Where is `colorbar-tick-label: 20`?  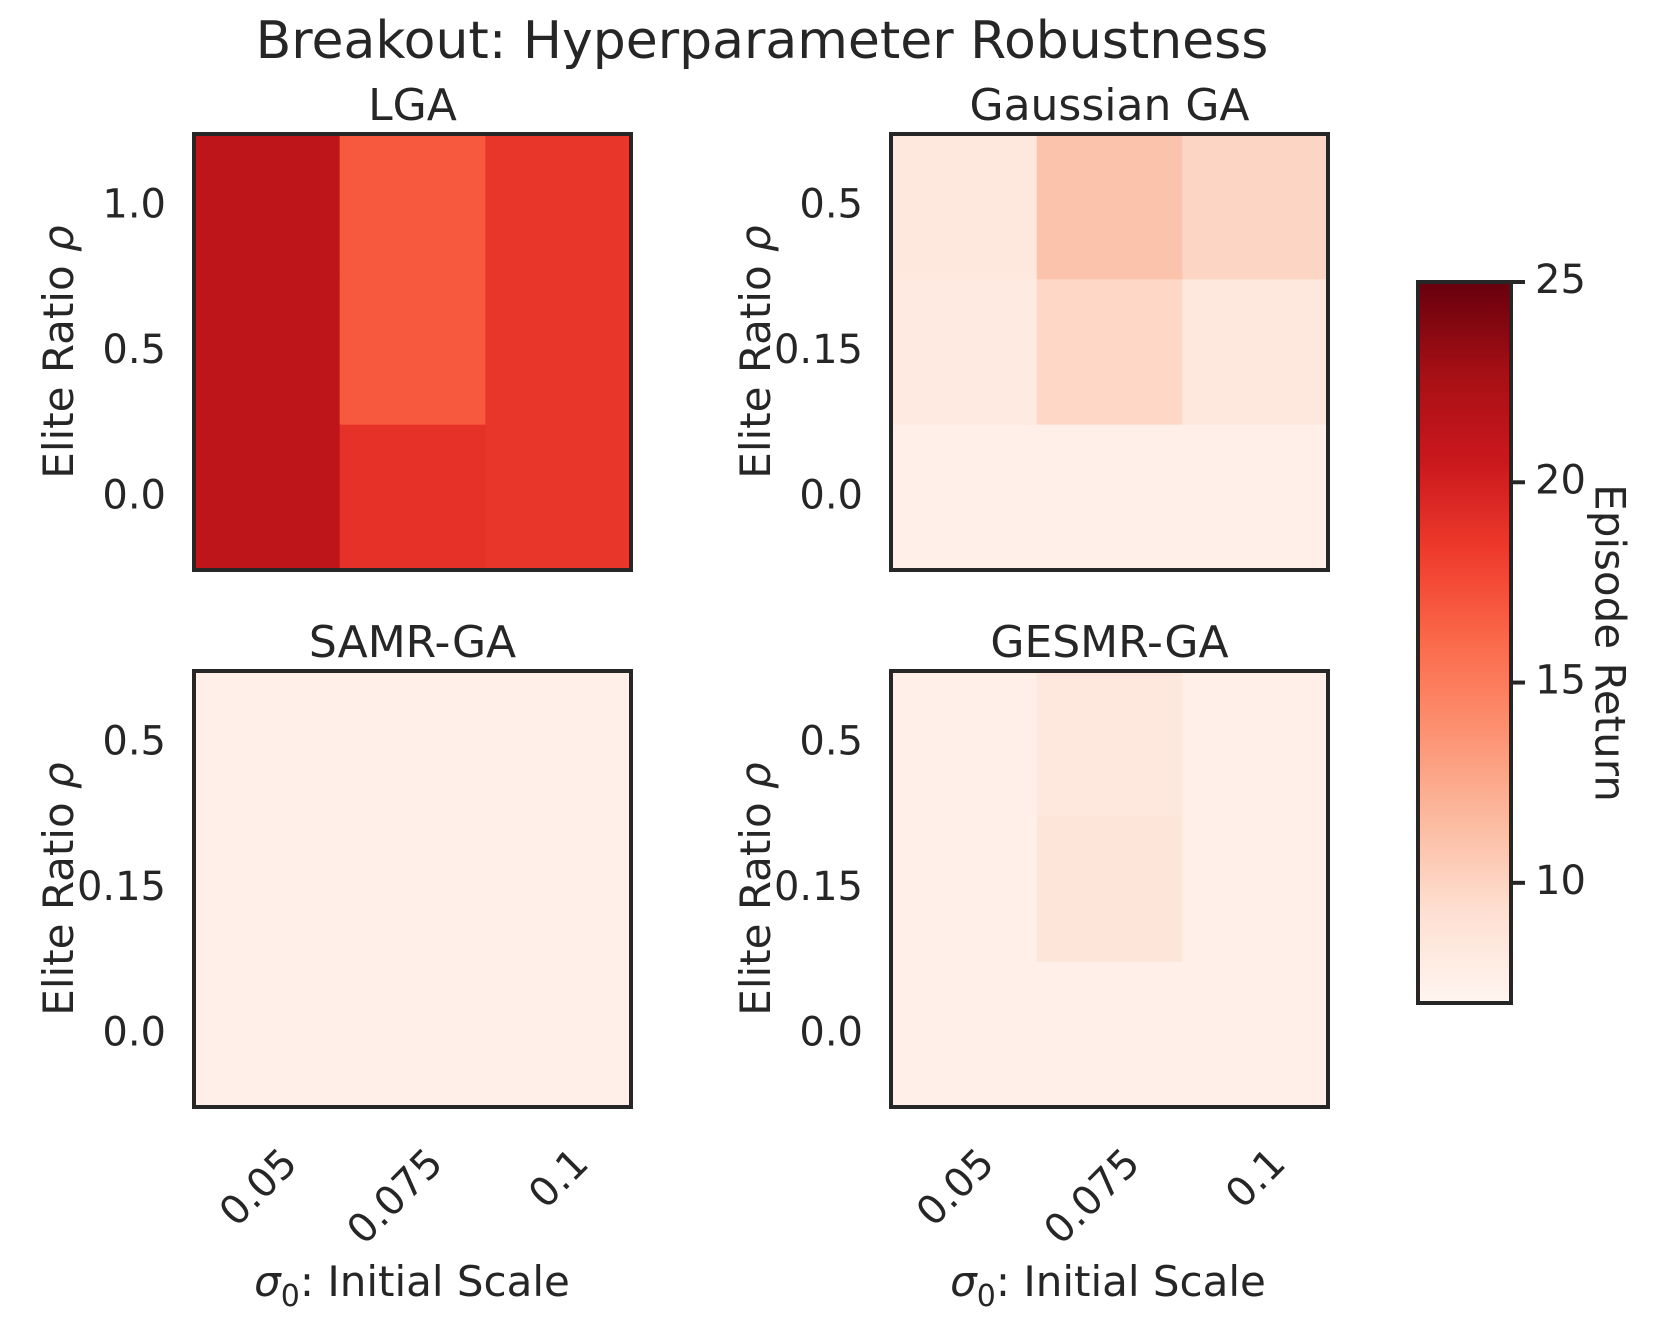 colorbar-tick-label: 20 is located at coordinates (1560, 480).